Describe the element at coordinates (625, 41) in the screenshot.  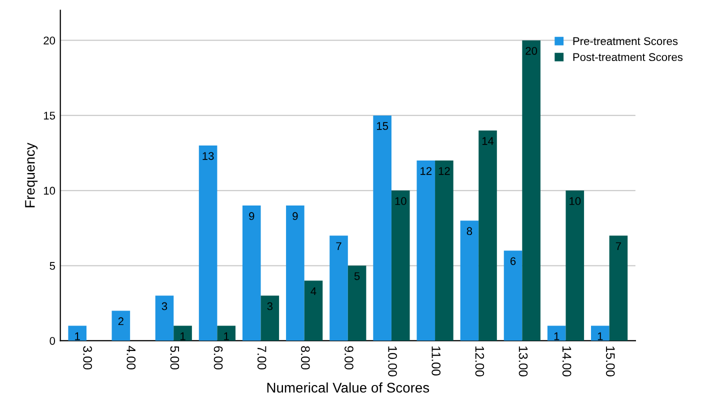
I see `legend-label: Pre-treatment Scores` at that location.